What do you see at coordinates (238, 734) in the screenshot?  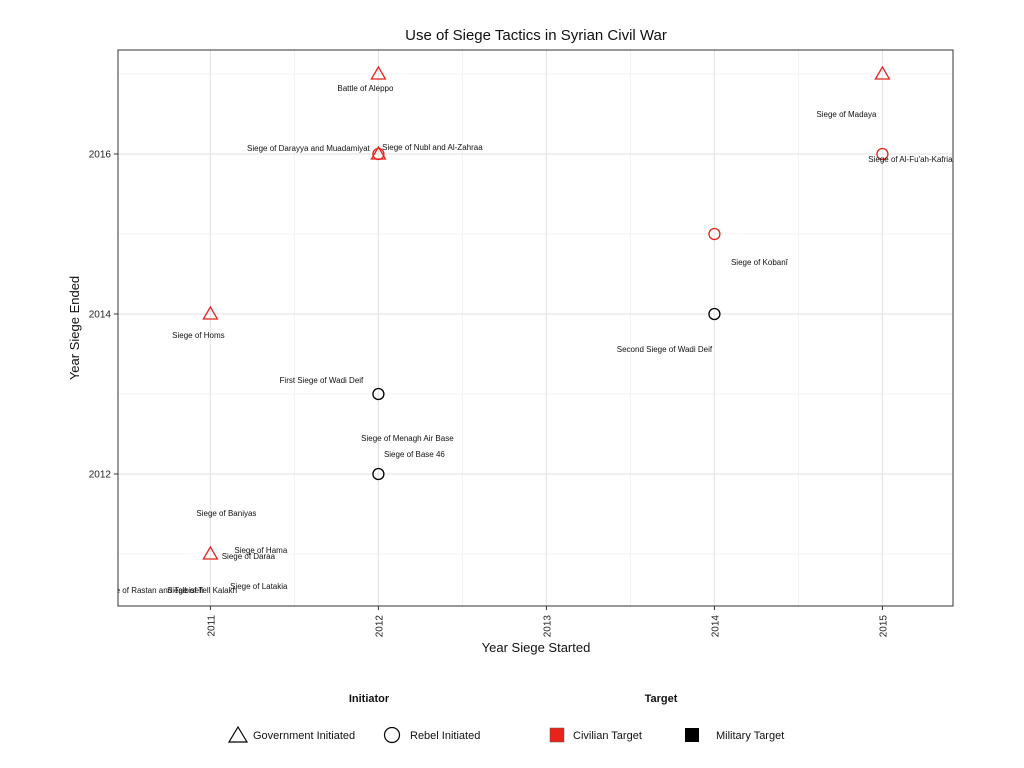 I see `legend-triangle-icon` at bounding box center [238, 734].